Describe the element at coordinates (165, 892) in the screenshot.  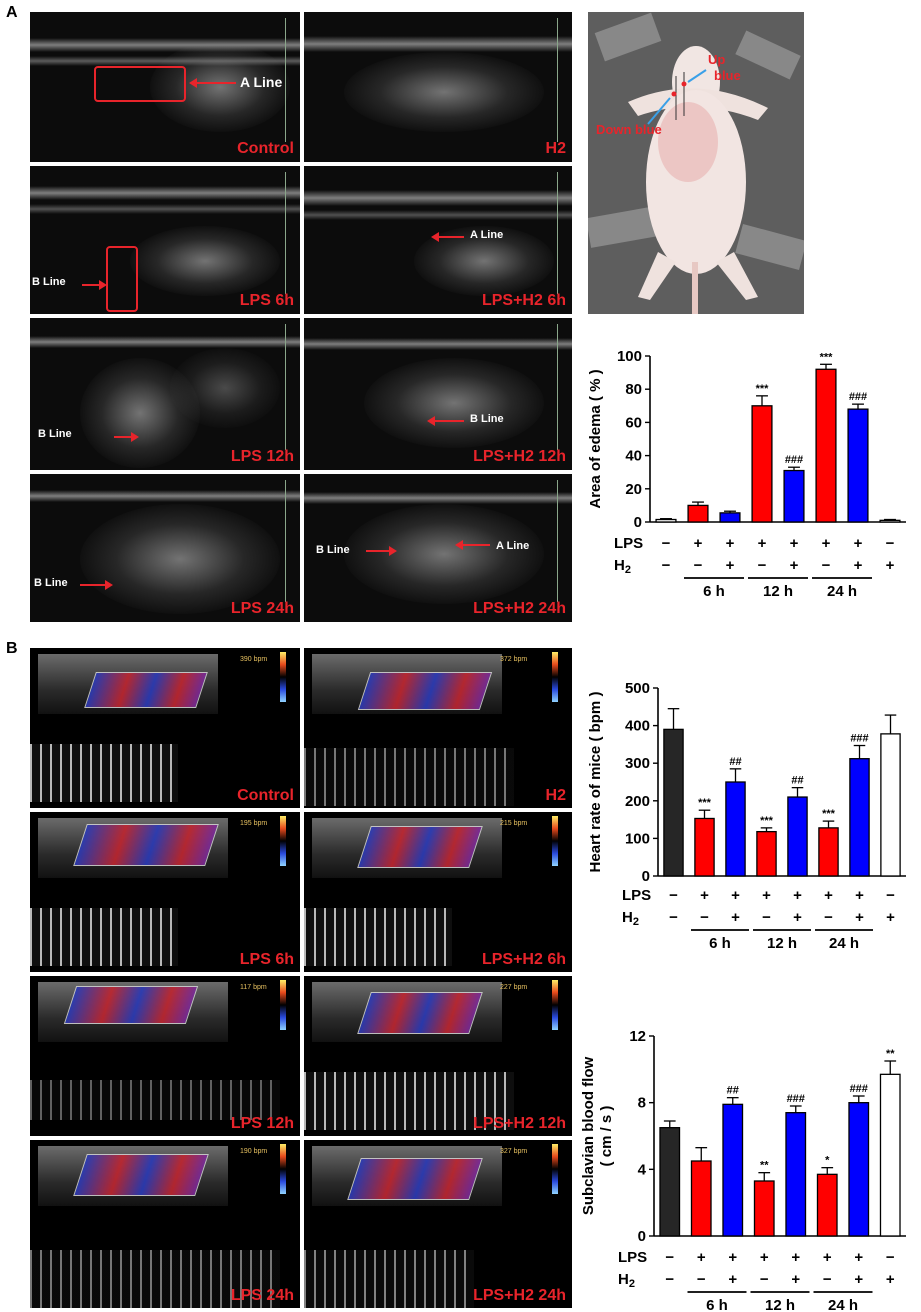
I see `doppler-lps-6h: 195 bpm LPS 6h` at that location.